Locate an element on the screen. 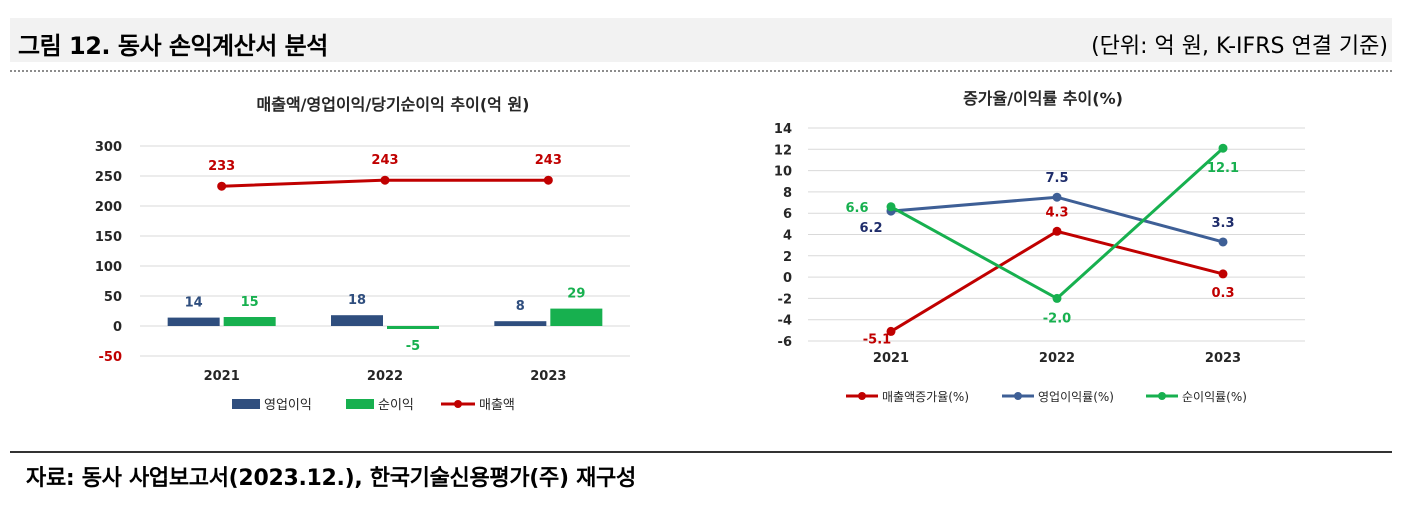 Image resolution: width=1406 pixels, height=505 pixels. right-chart-y-axis: 14 12 10 8 6 4 2 0 -2 -4 -6 is located at coordinates (783, 236).